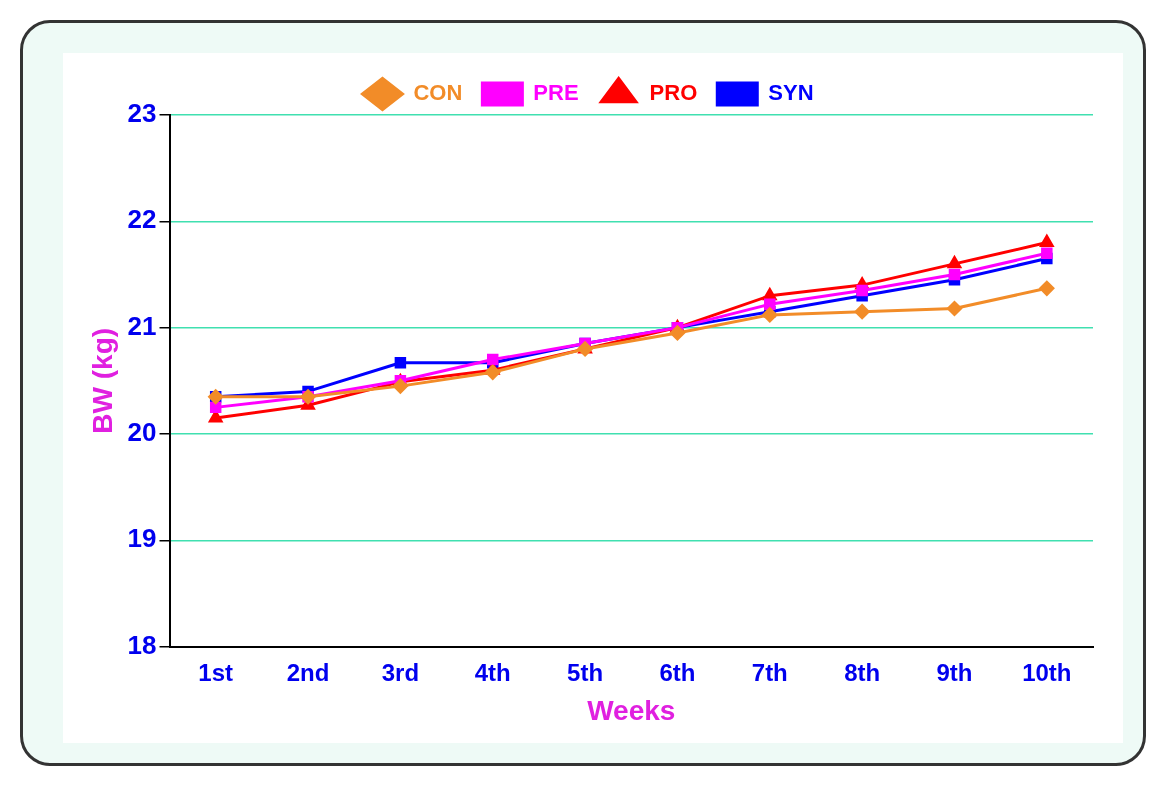  What do you see at coordinates (954, 672) in the screenshot?
I see `x-tick-label: 9th` at bounding box center [954, 672].